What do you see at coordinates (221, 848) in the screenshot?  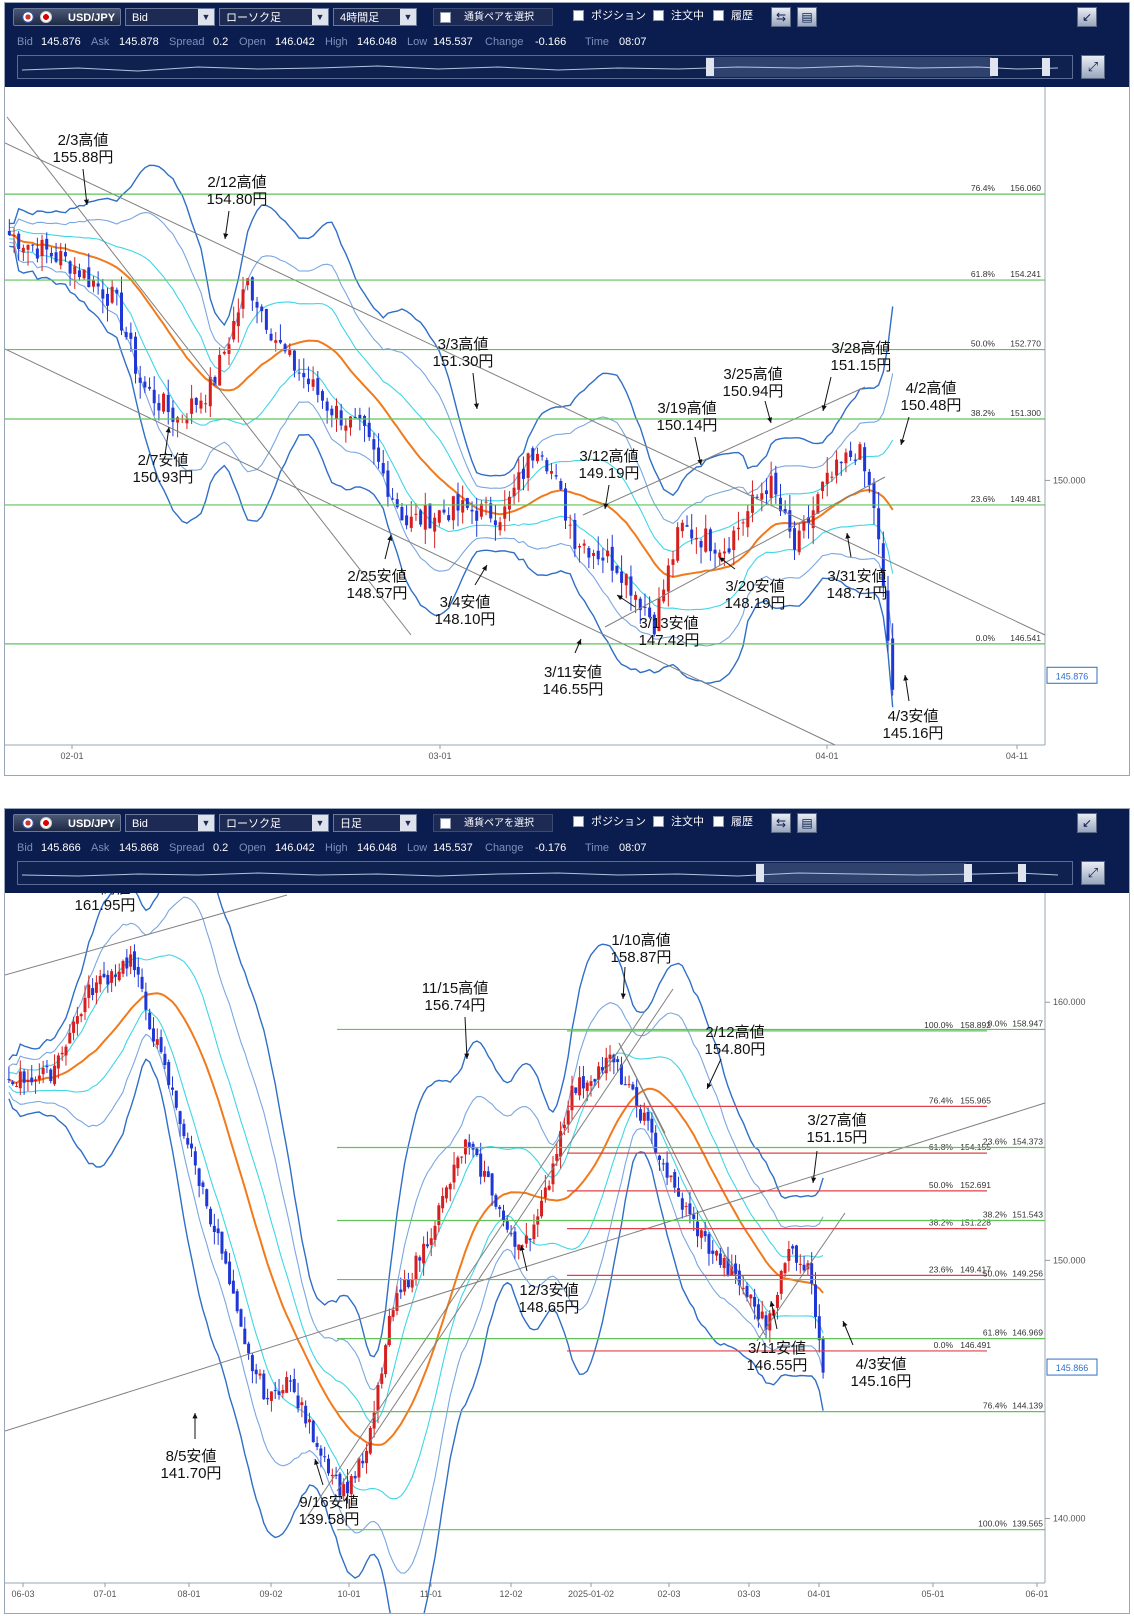 I see `spread-value: 0.2` at bounding box center [221, 848].